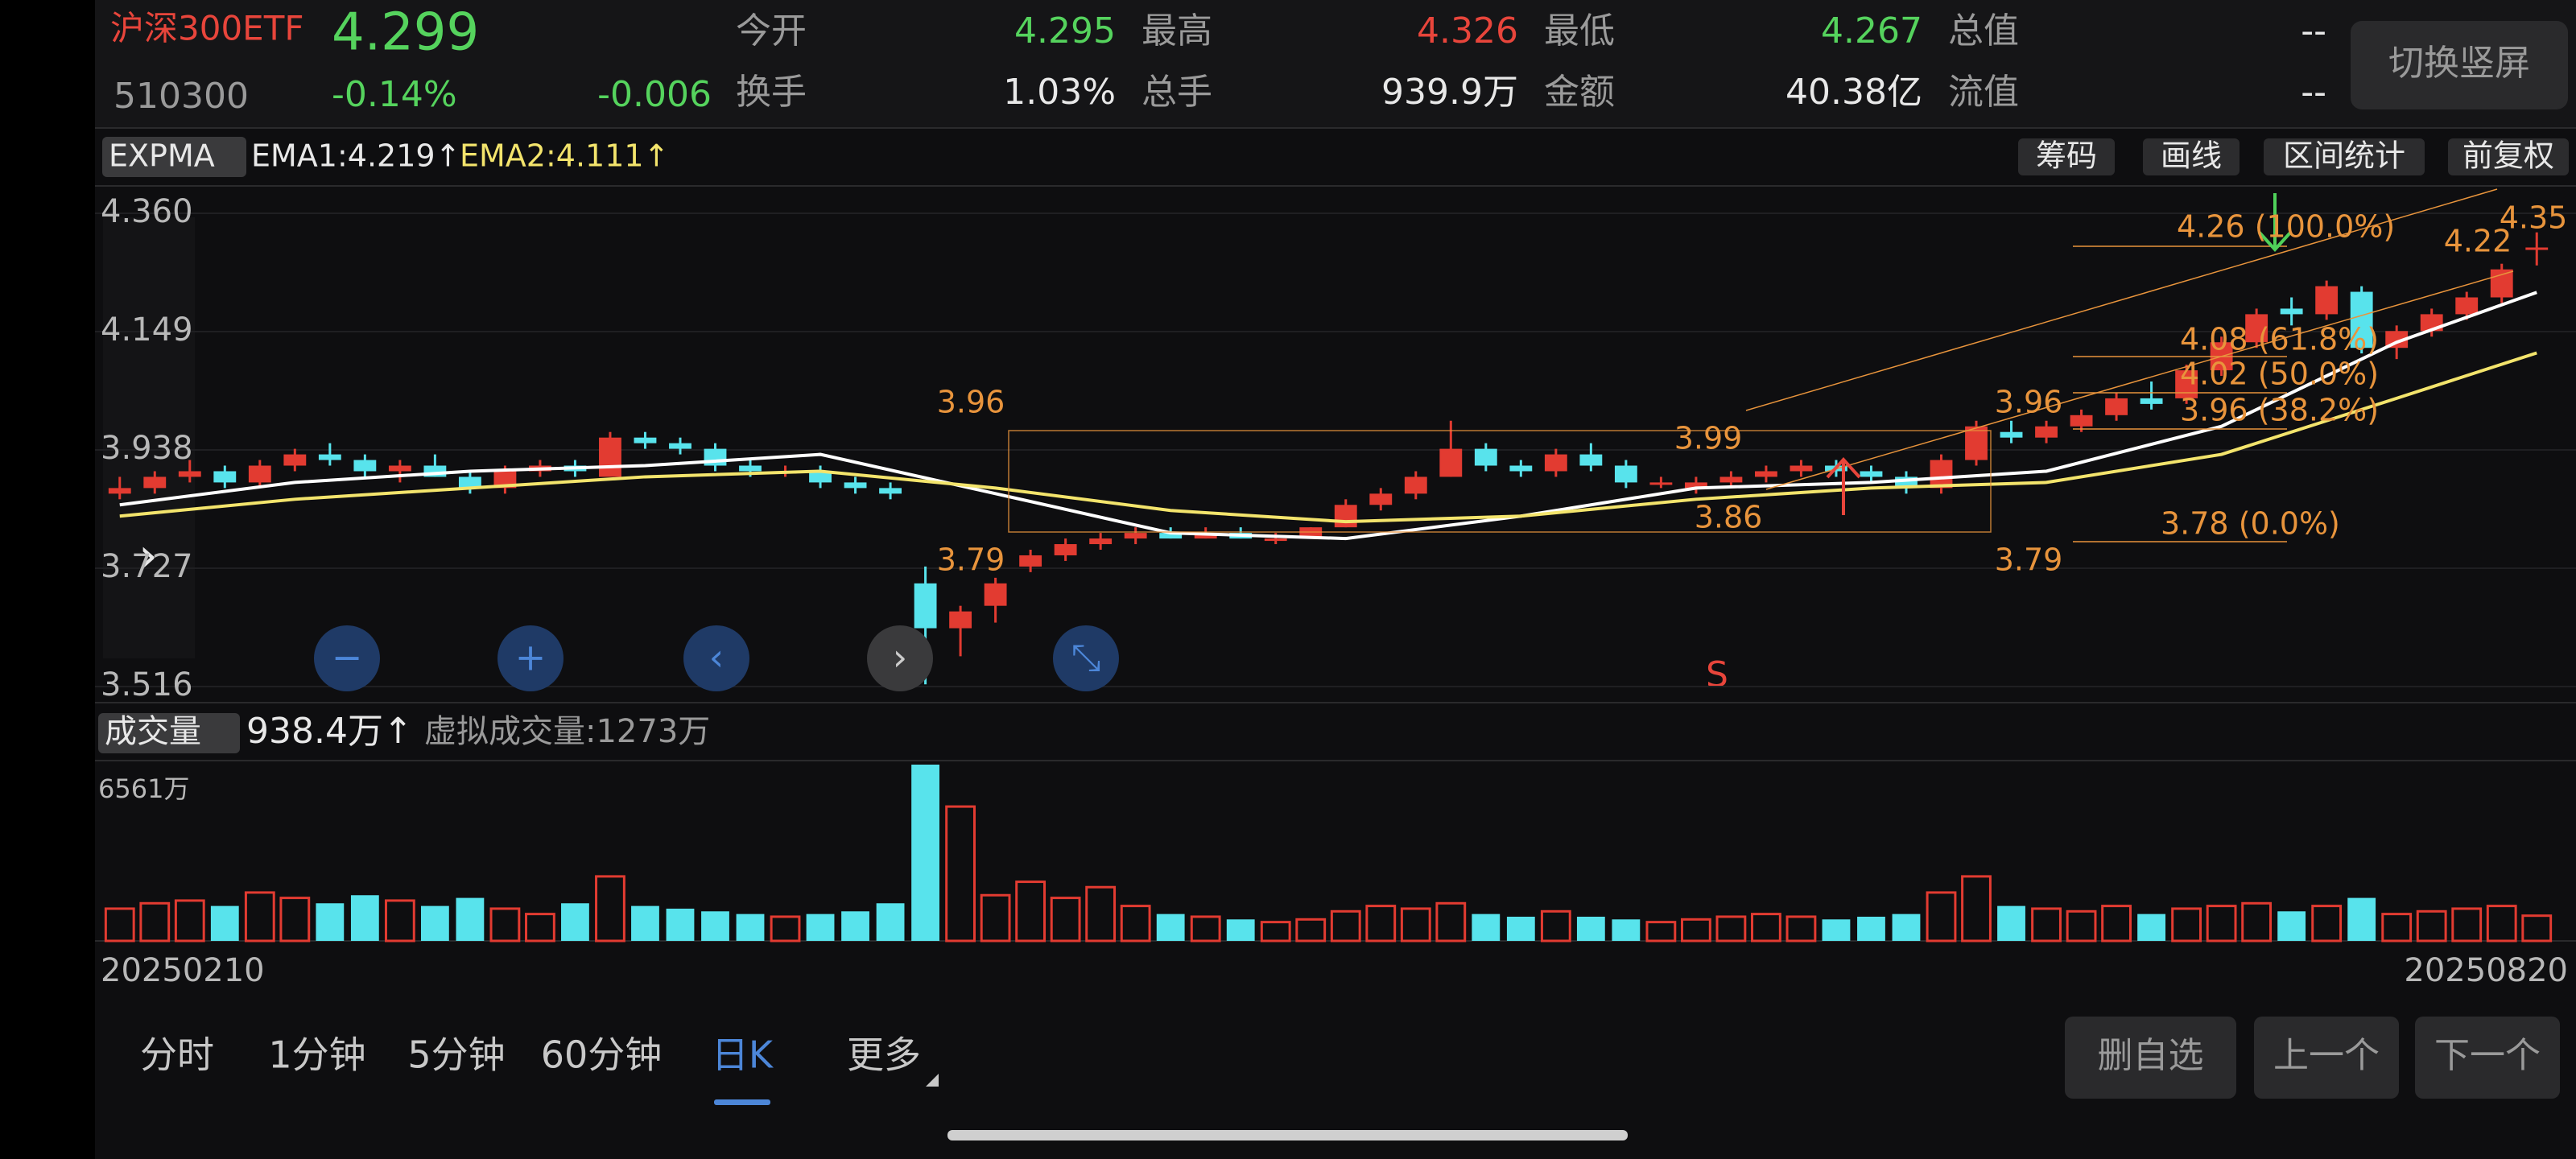  I want to click on volume-current: 938.4万↑, so click(329, 731).